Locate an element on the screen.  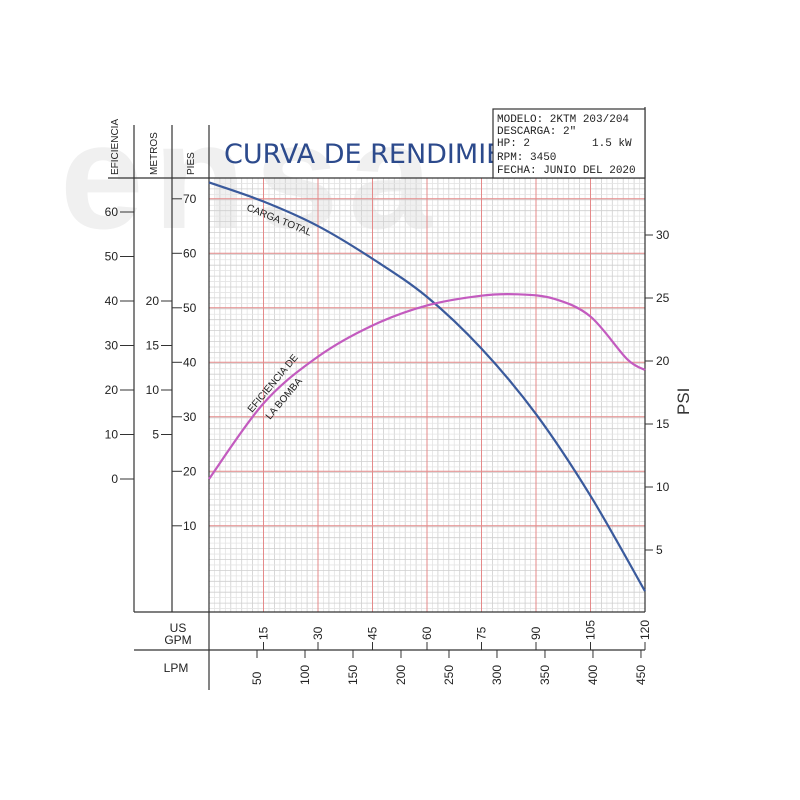
tick-label: 300 is located at coordinates (497, 675).